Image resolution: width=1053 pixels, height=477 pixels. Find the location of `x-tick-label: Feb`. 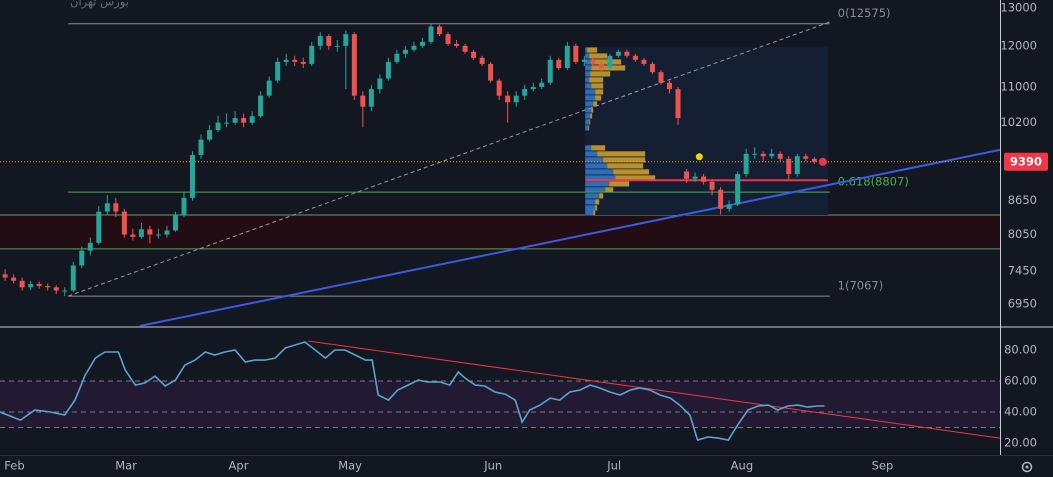

x-tick-label: Feb is located at coordinates (14, 466).